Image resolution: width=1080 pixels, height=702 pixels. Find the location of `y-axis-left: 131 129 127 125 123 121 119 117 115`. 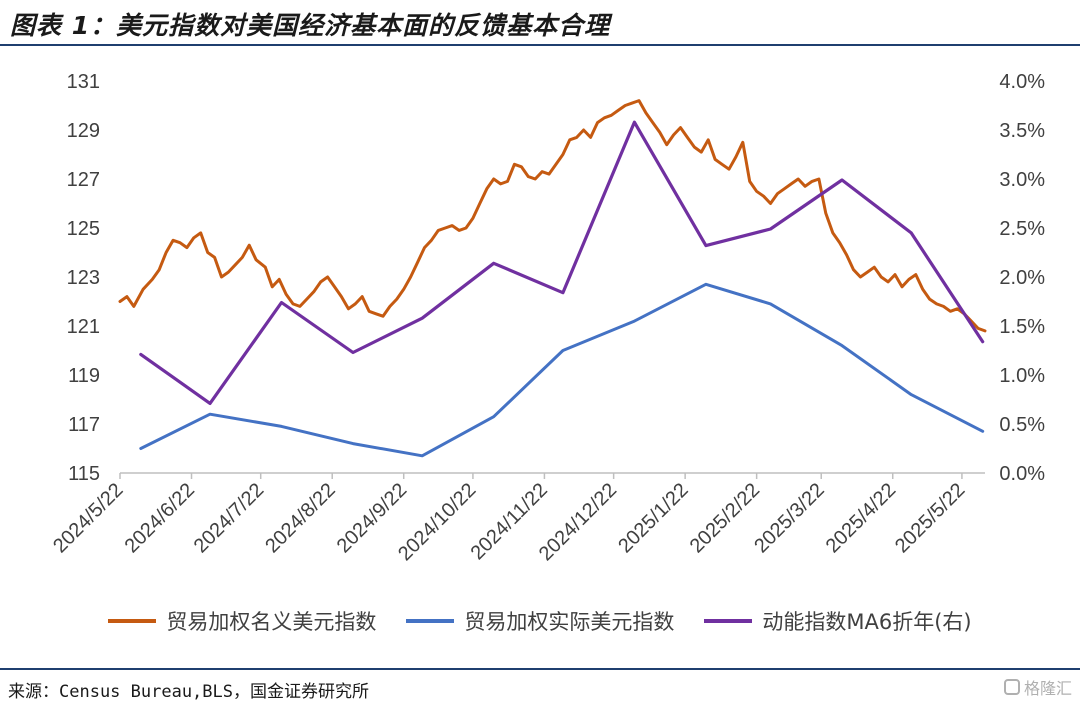

y-axis-left: 131 129 127 125 123 121 119 117 115 is located at coordinates (83, 278).